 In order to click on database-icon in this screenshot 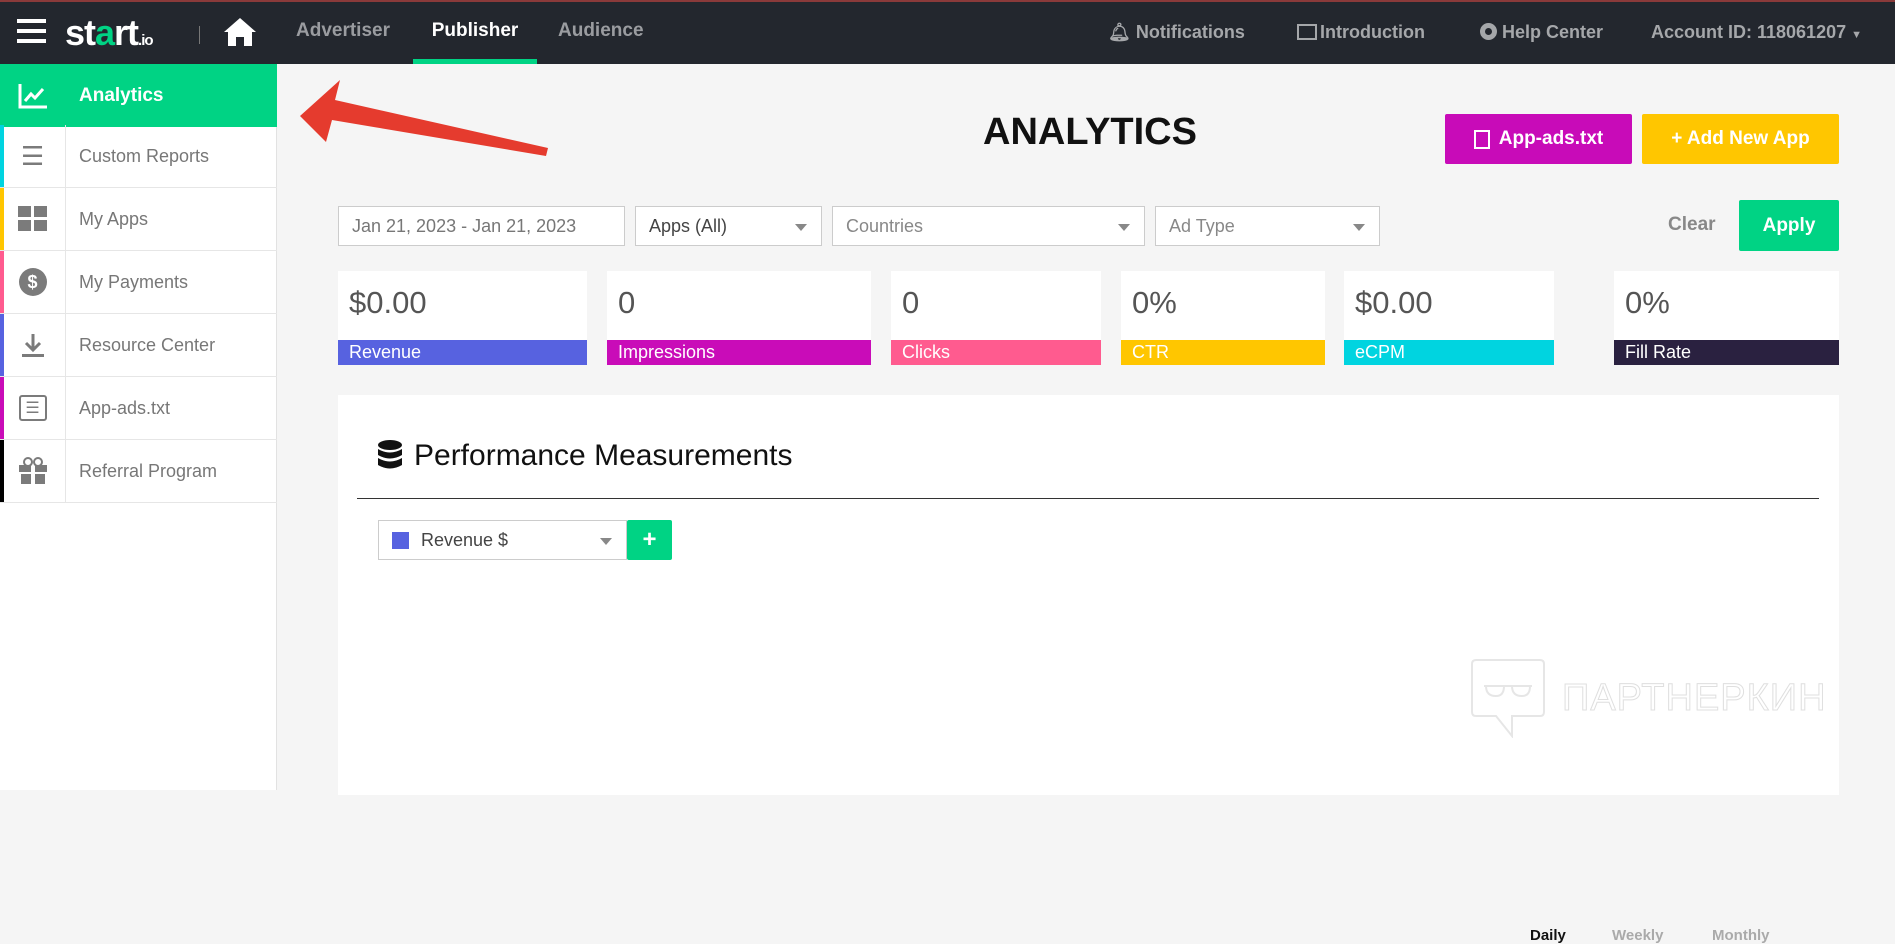, I will do `click(390, 454)`.